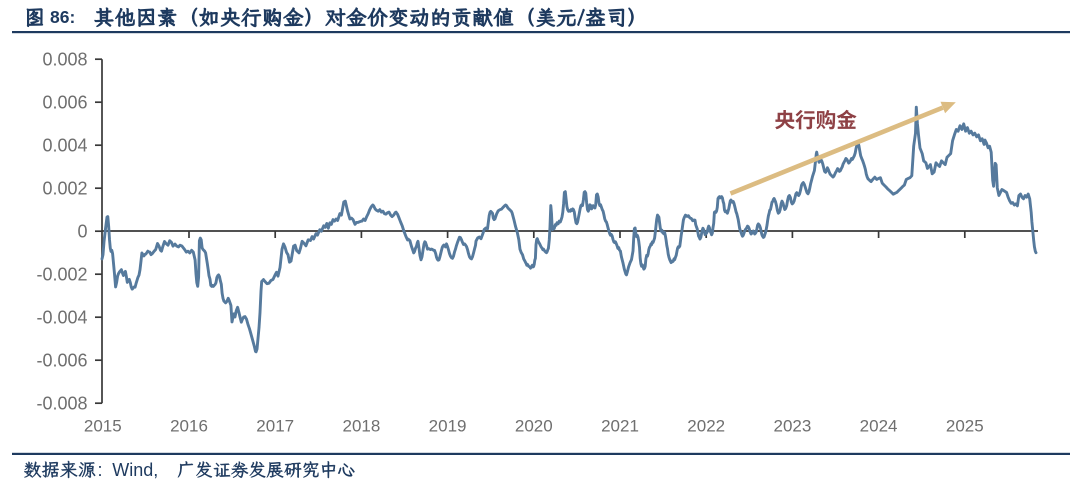 The height and width of the screenshot is (486, 1080). What do you see at coordinates (275, 426) in the screenshot?
I see `svg-text: 2017` at bounding box center [275, 426].